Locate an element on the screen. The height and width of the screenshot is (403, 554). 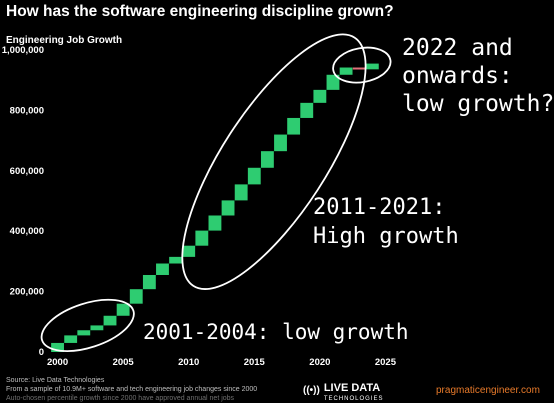
brand-name: LIVE DATA is located at coordinates (352, 388).